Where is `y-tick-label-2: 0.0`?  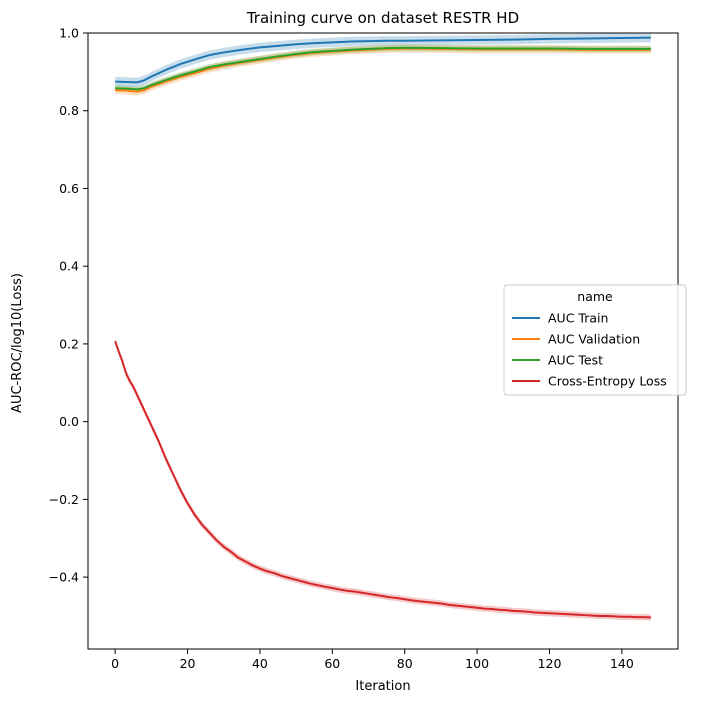
y-tick-label-2: 0.0 is located at coordinates (69, 421).